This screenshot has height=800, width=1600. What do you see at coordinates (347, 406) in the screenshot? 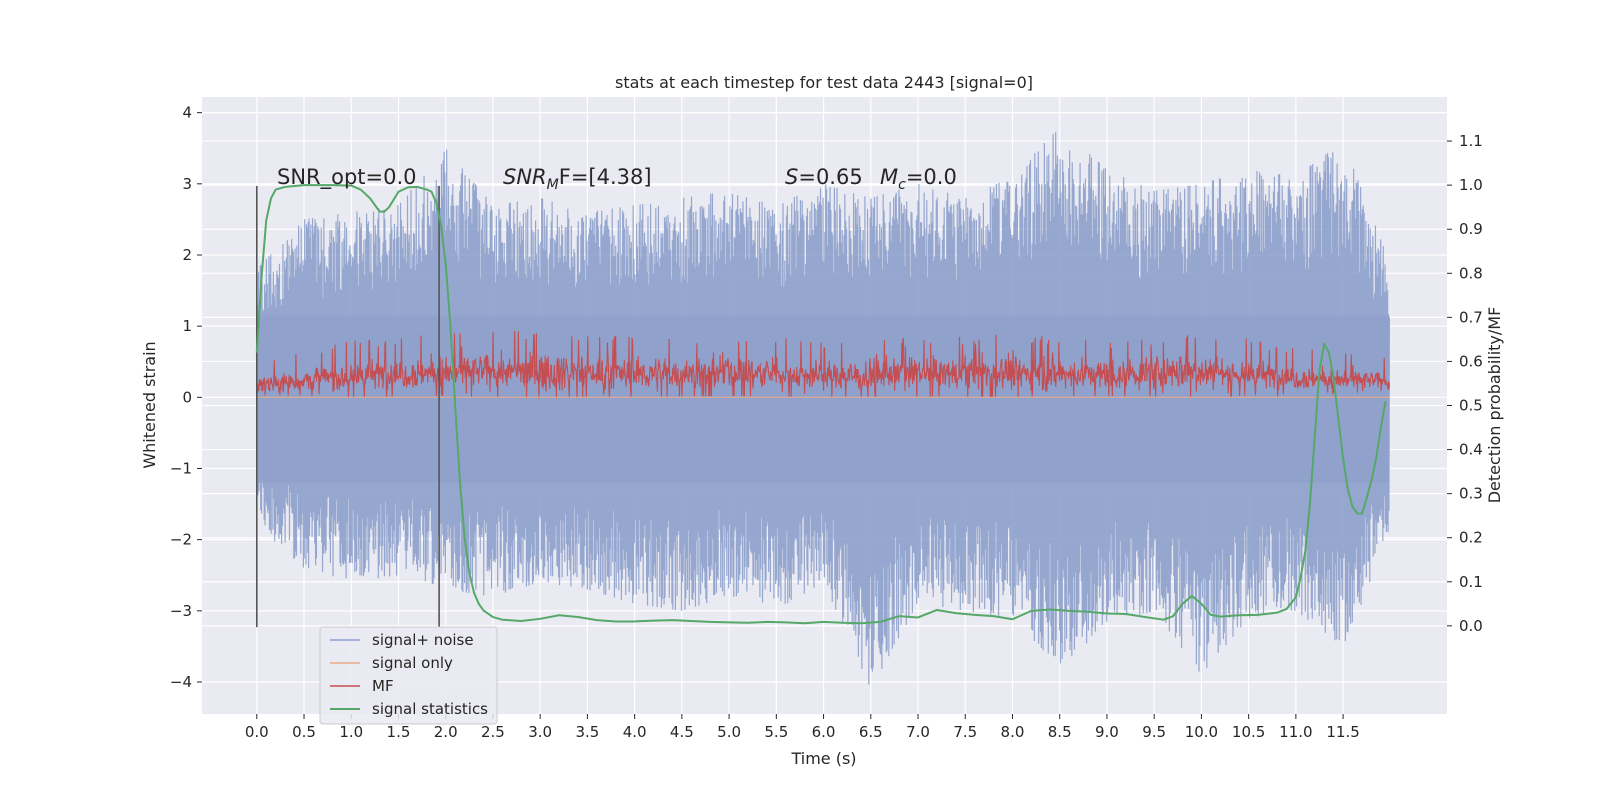
I see `vertical-markers` at bounding box center [347, 406].